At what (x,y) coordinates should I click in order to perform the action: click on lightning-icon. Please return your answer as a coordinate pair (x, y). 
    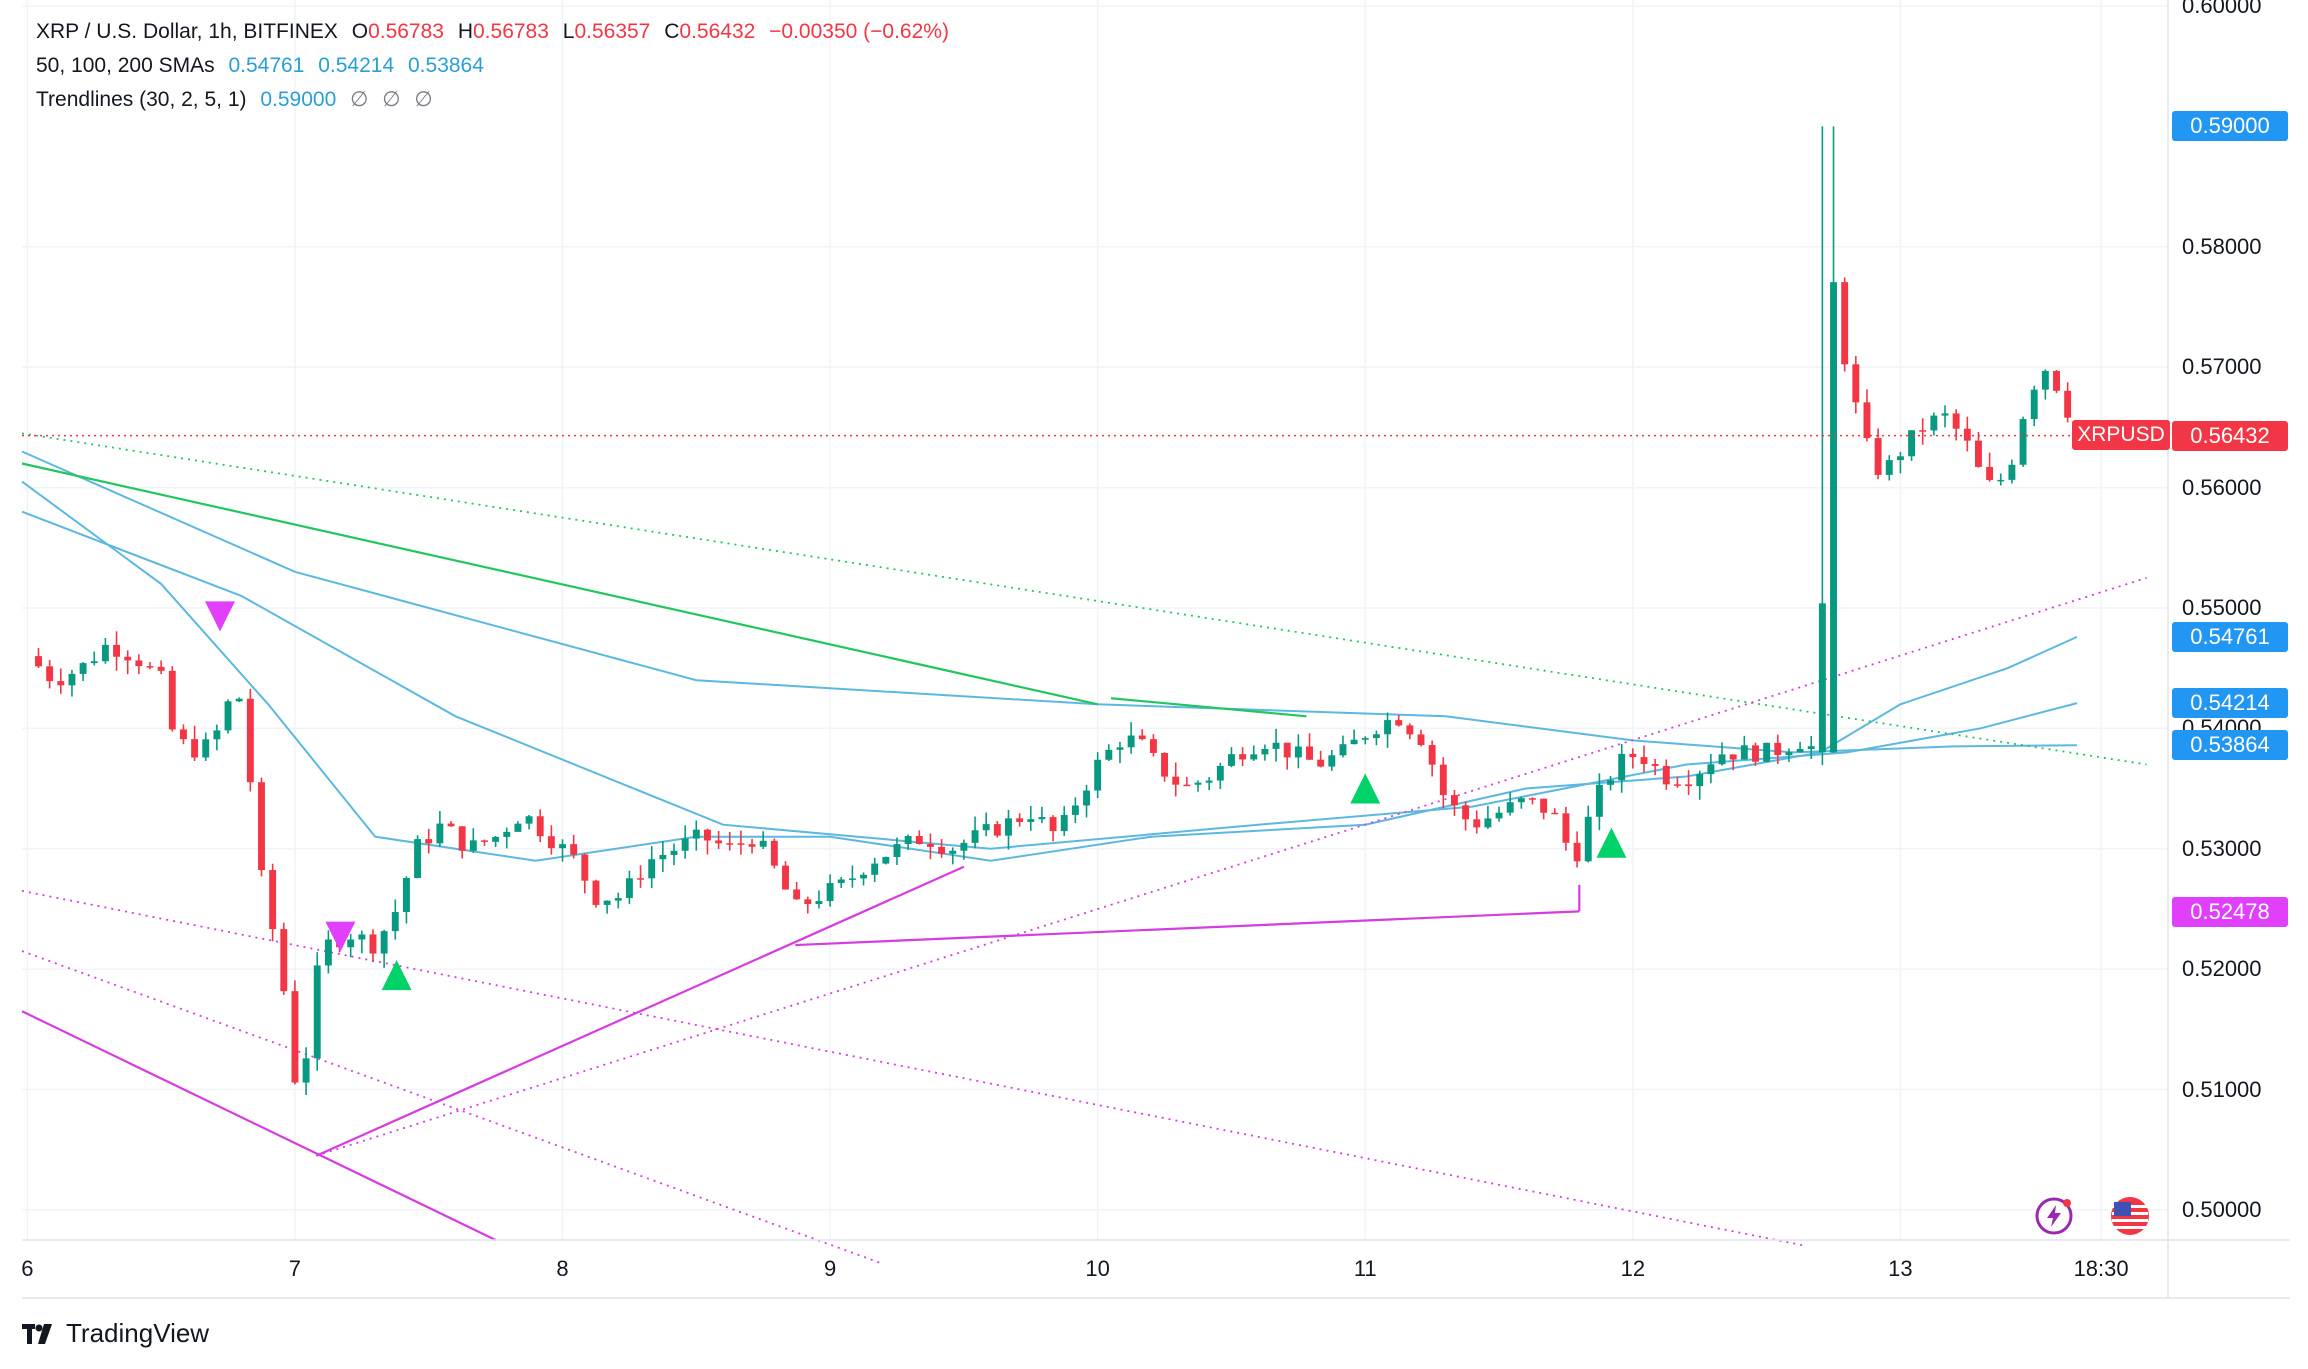
    Looking at the image, I should click on (2054, 1216).